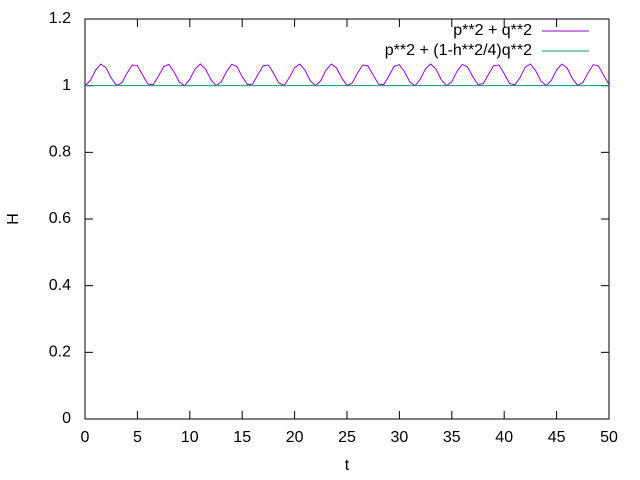 This screenshot has width=640, height=480. I want to click on y-tick-label: 0.8, so click(60, 152).